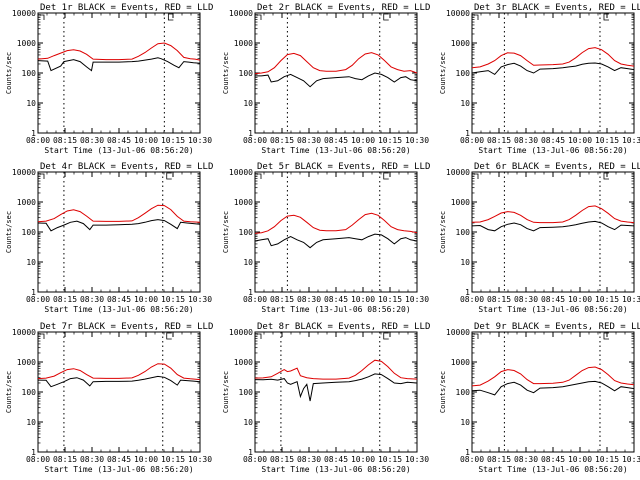 The image size is (640, 480). I want to click on chart-title: Det 1r BLACK = Events, RED = LLD, so click(126, 8).